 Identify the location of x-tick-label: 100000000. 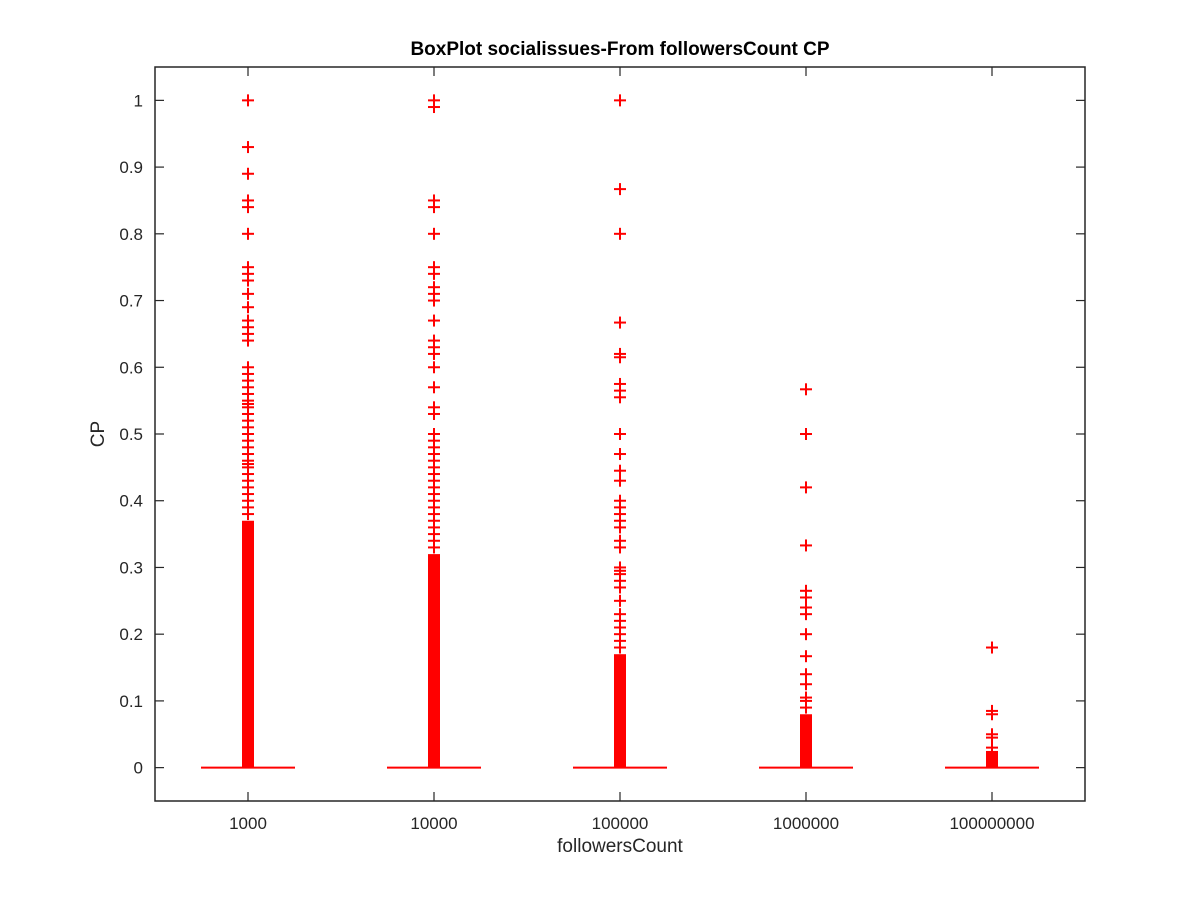
(991, 823).